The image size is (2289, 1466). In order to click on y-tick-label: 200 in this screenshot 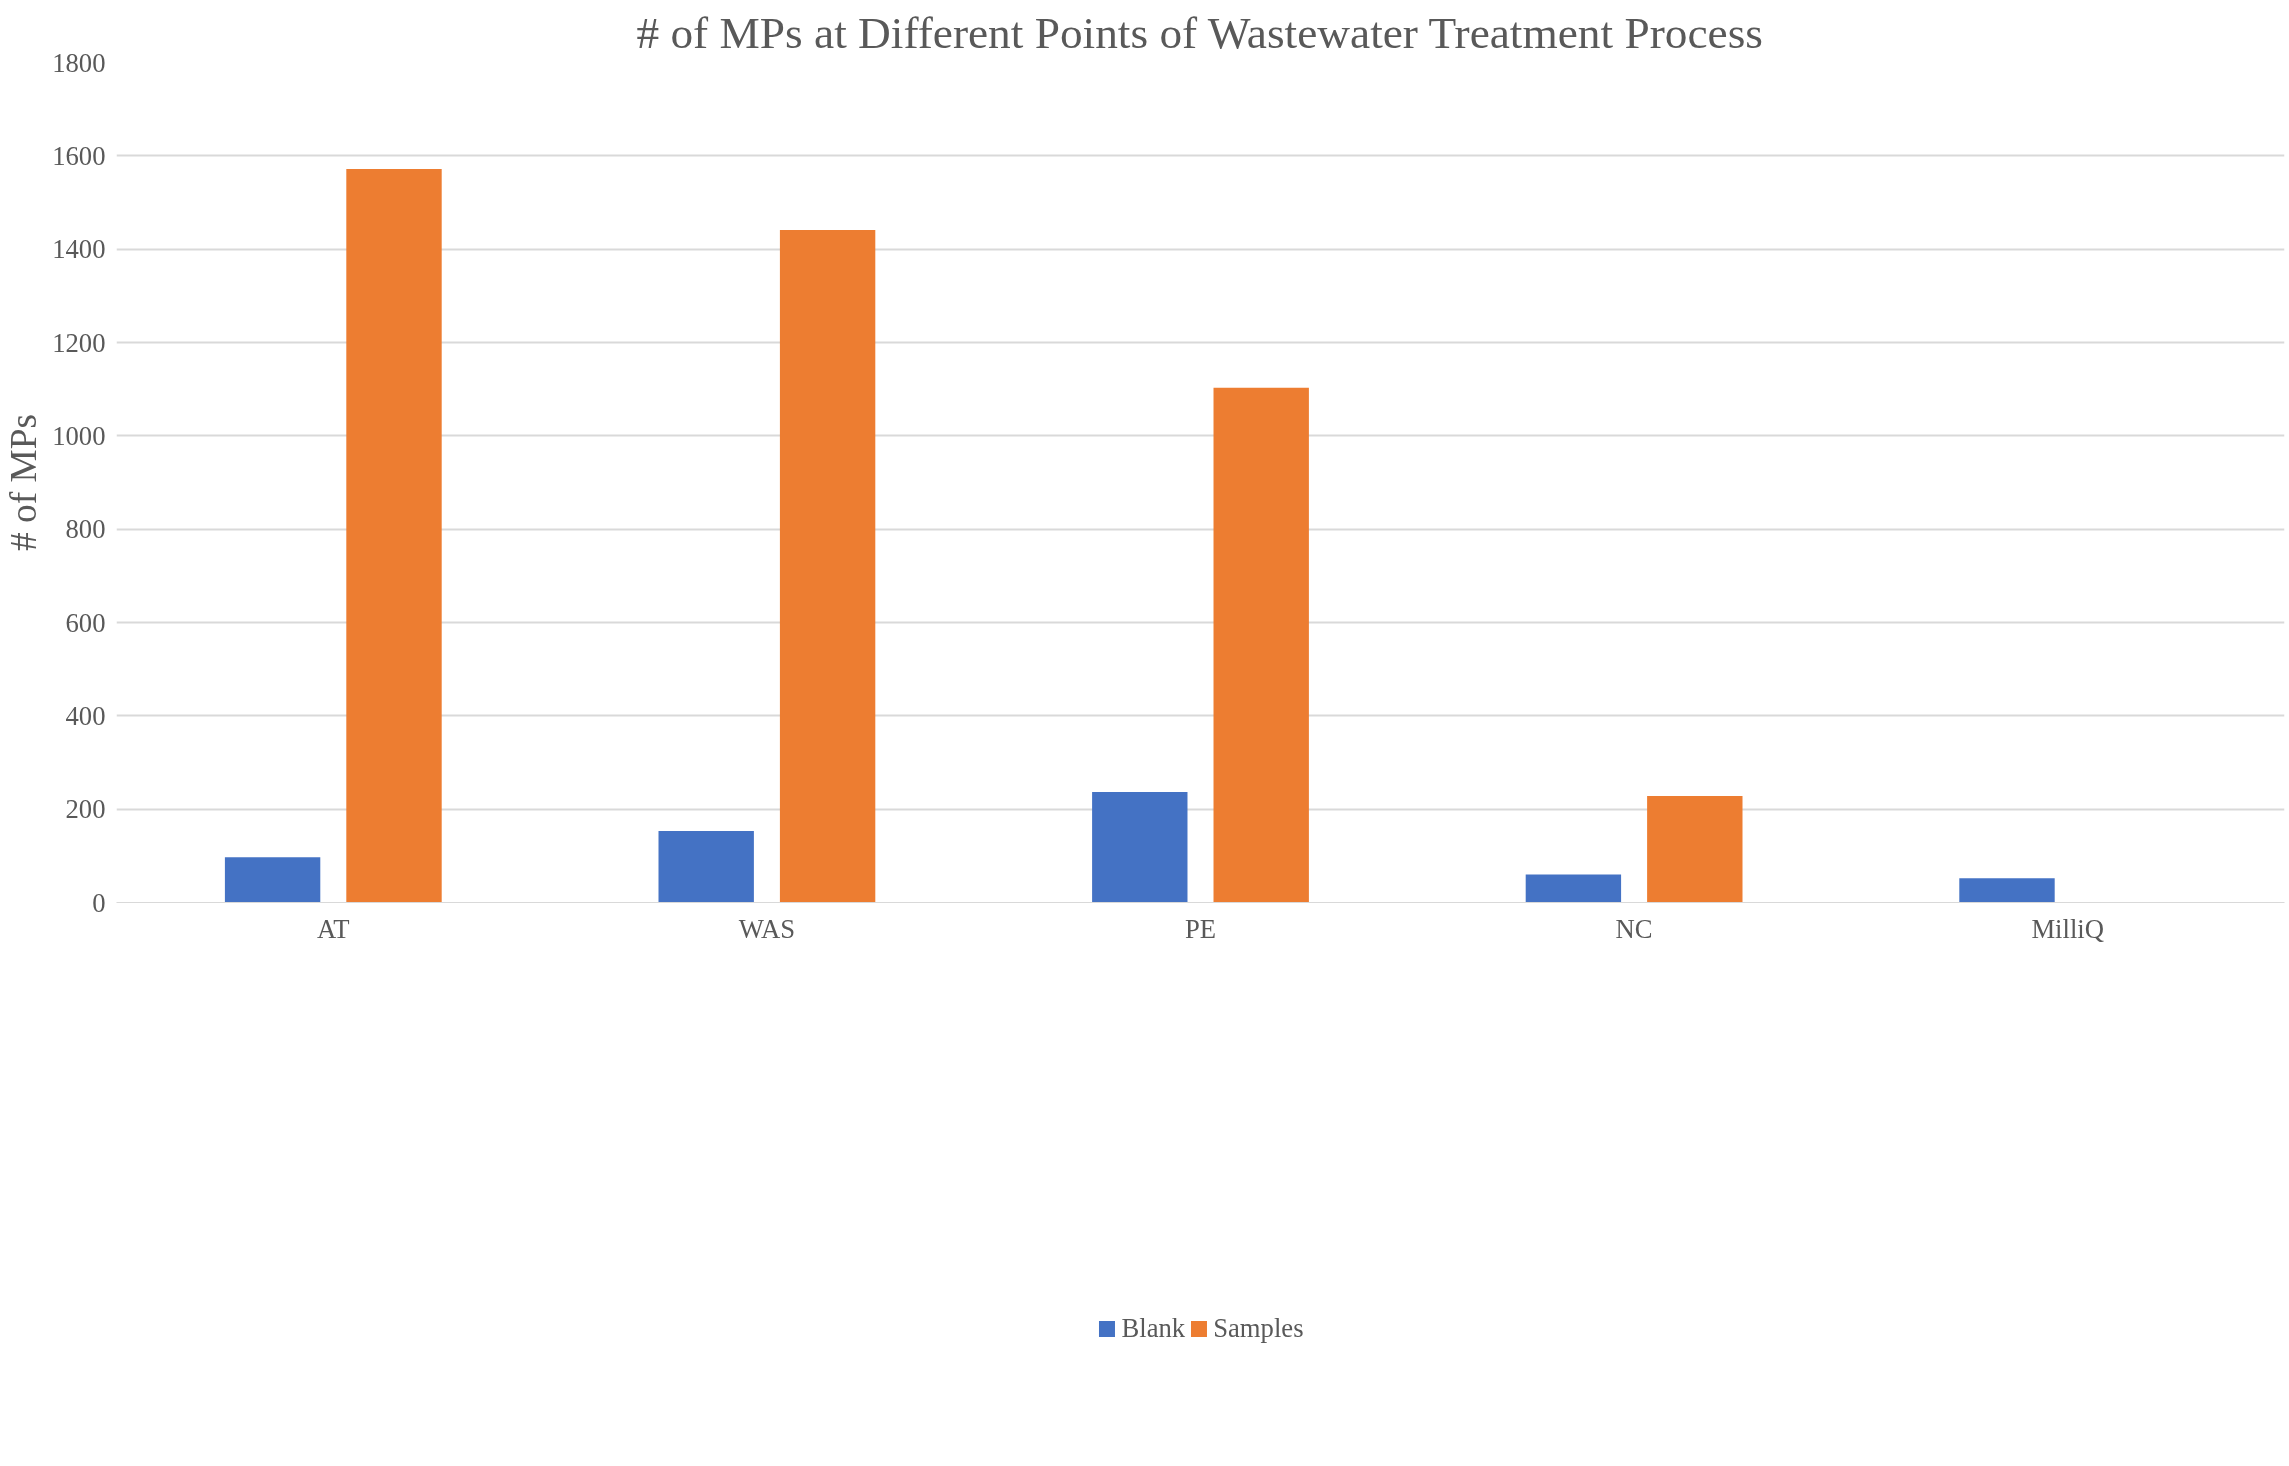, I will do `click(85, 809)`.